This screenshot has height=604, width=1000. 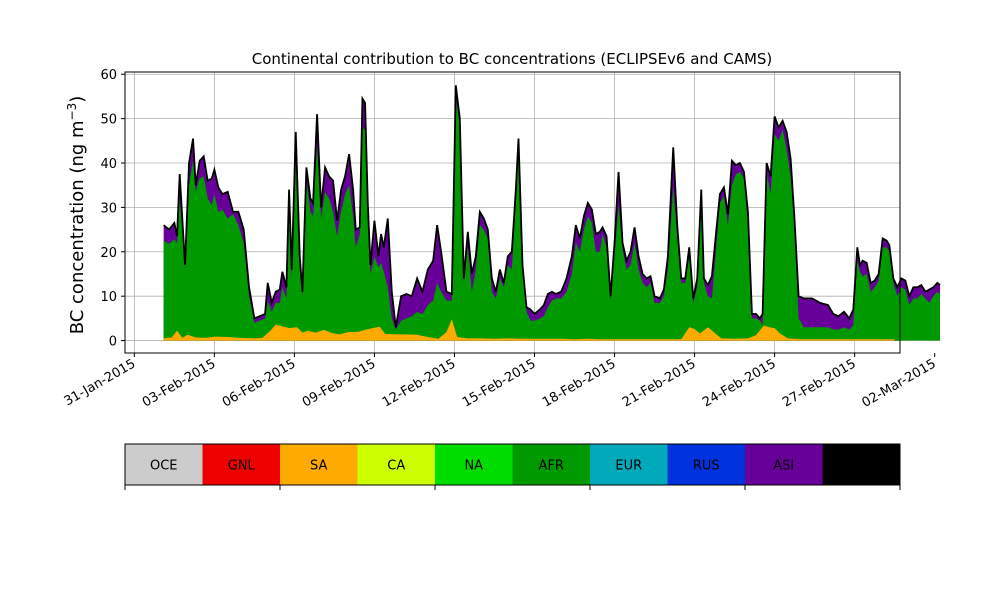 I want to click on colorbar-label-eur: EUR, so click(x=628, y=466).